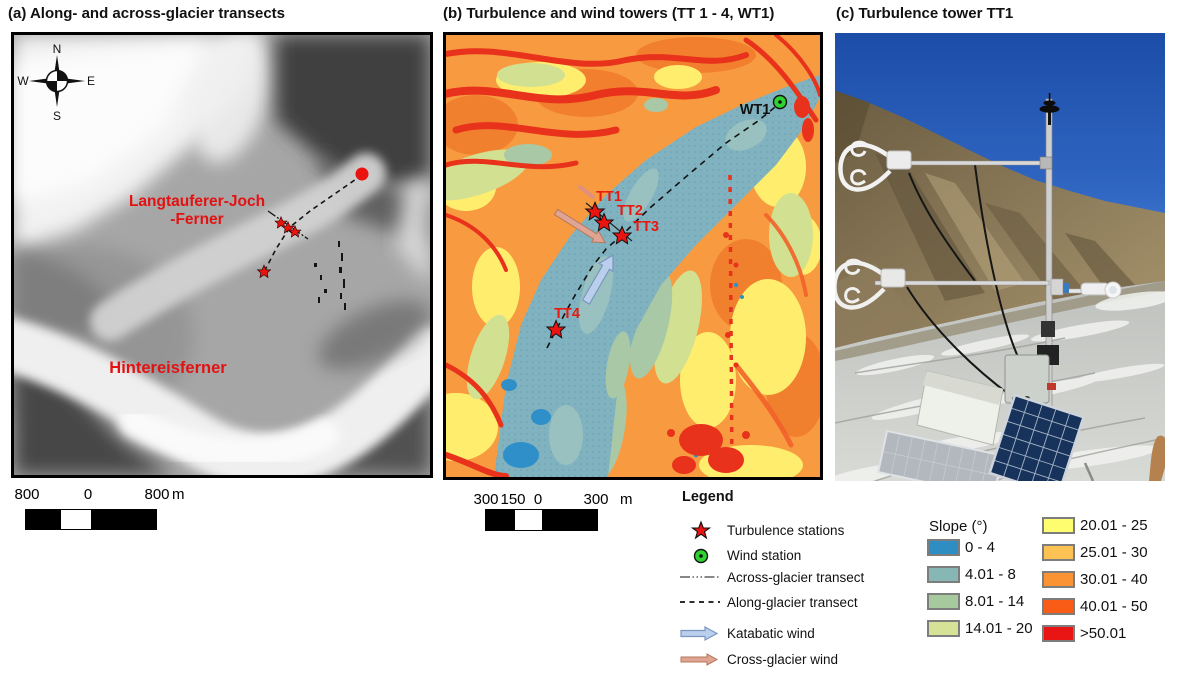 This screenshot has height=679, width=1177. Describe the element at coordinates (962, 283) in the screenshot. I see `lower-boom` at that location.